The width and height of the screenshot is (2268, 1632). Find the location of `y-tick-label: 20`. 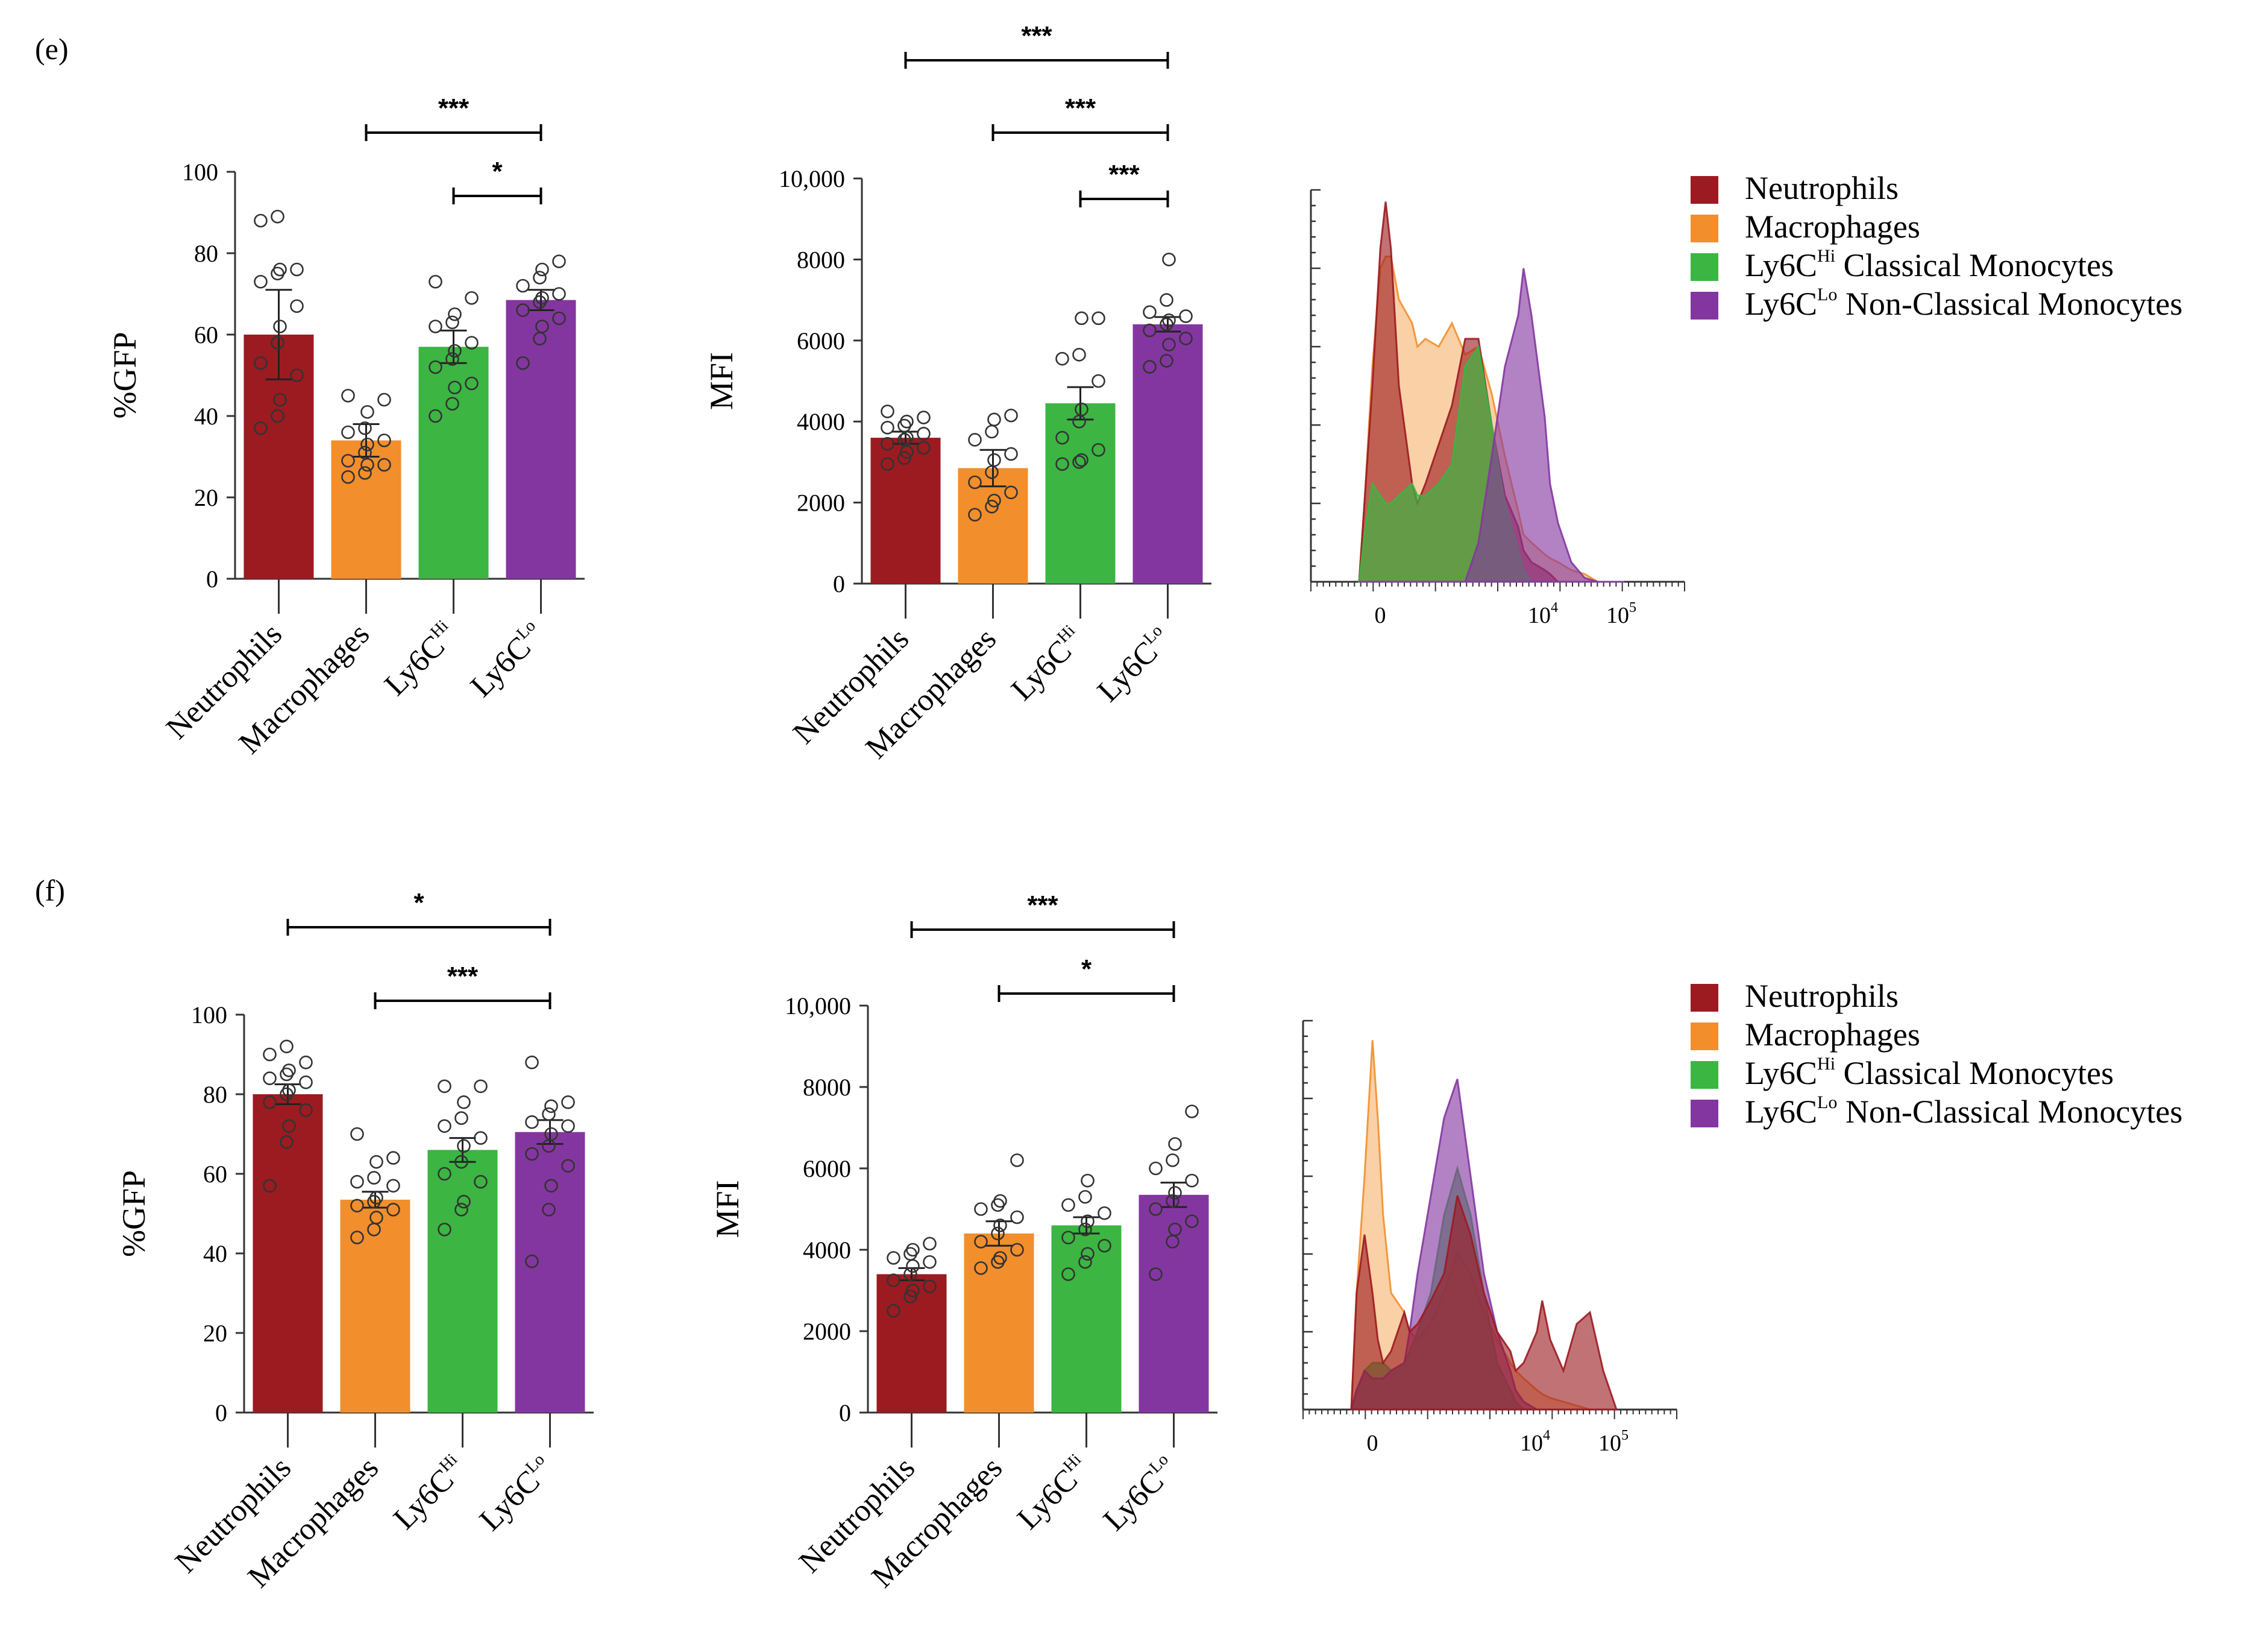

y-tick-label: 20 is located at coordinates (215, 1333).